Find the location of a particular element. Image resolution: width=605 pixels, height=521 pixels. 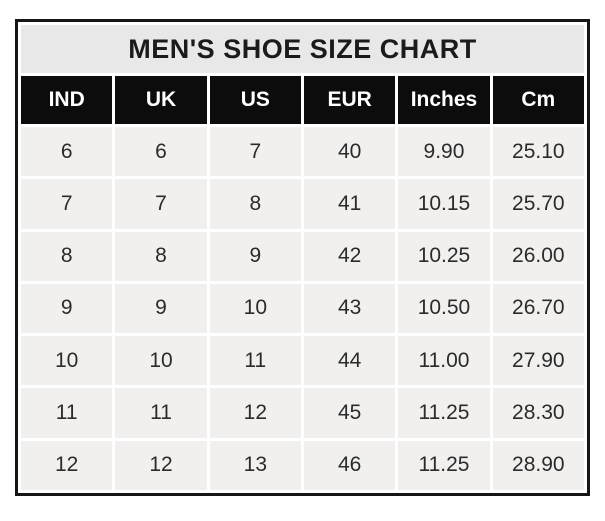

cell-ind: 9 is located at coordinates (67, 308).